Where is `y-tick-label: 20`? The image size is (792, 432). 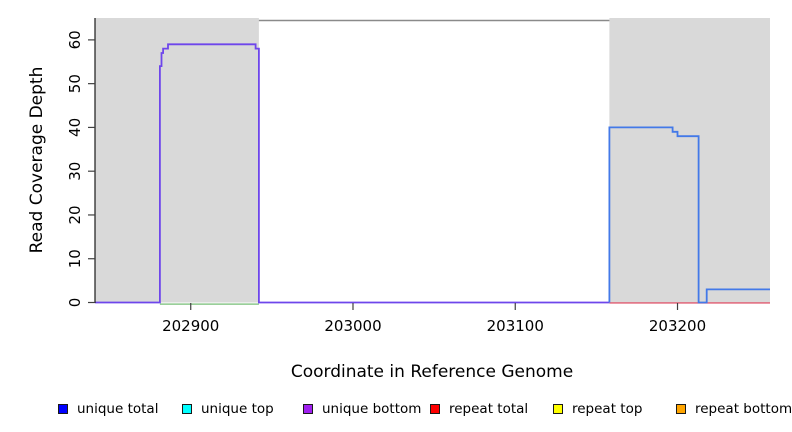
y-tick-label: 20 is located at coordinates (75, 214).